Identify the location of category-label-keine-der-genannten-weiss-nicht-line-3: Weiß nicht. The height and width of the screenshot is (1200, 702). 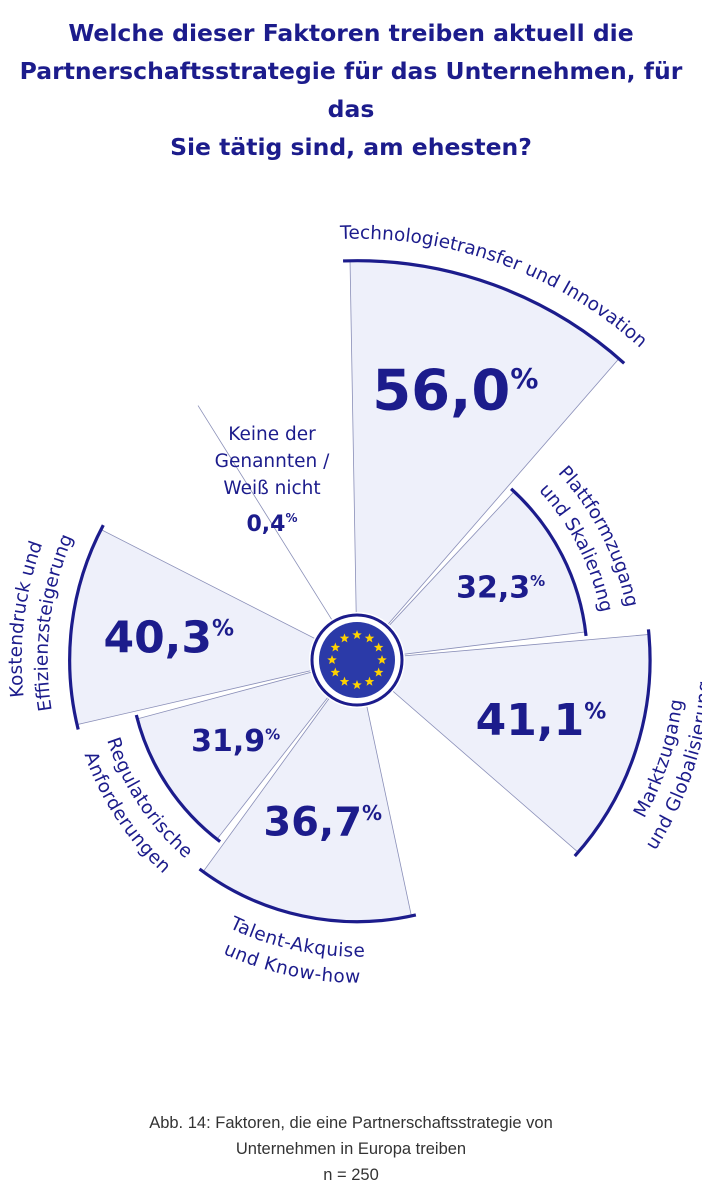
(271, 488).